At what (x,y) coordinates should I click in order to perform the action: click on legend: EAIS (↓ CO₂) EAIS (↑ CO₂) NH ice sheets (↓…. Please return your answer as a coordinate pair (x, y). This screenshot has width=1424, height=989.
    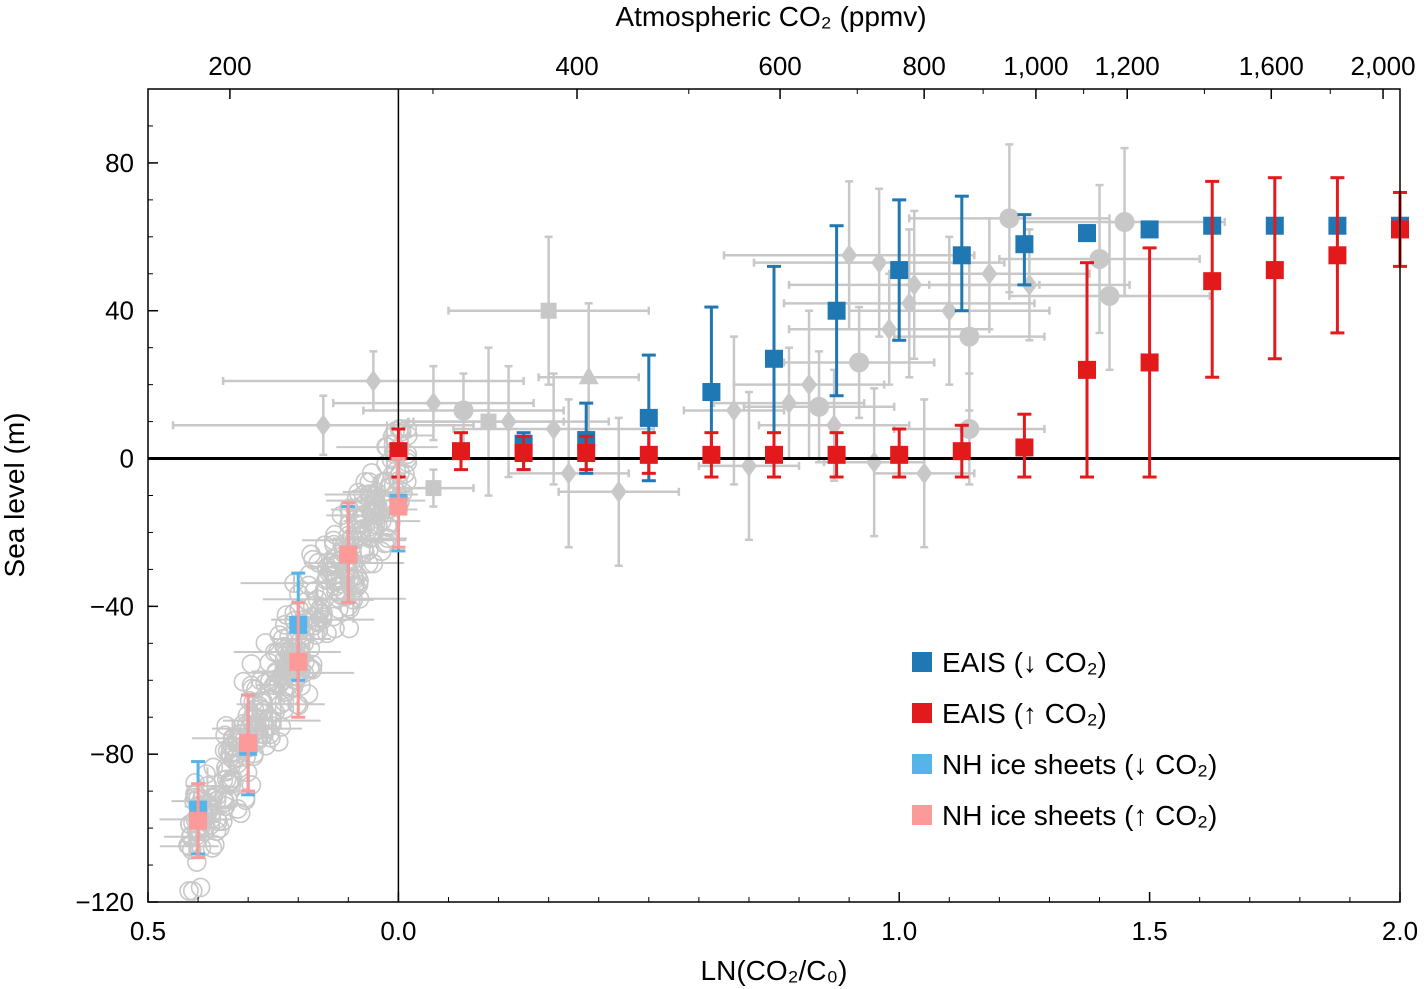
    Looking at the image, I should click on (1064, 739).